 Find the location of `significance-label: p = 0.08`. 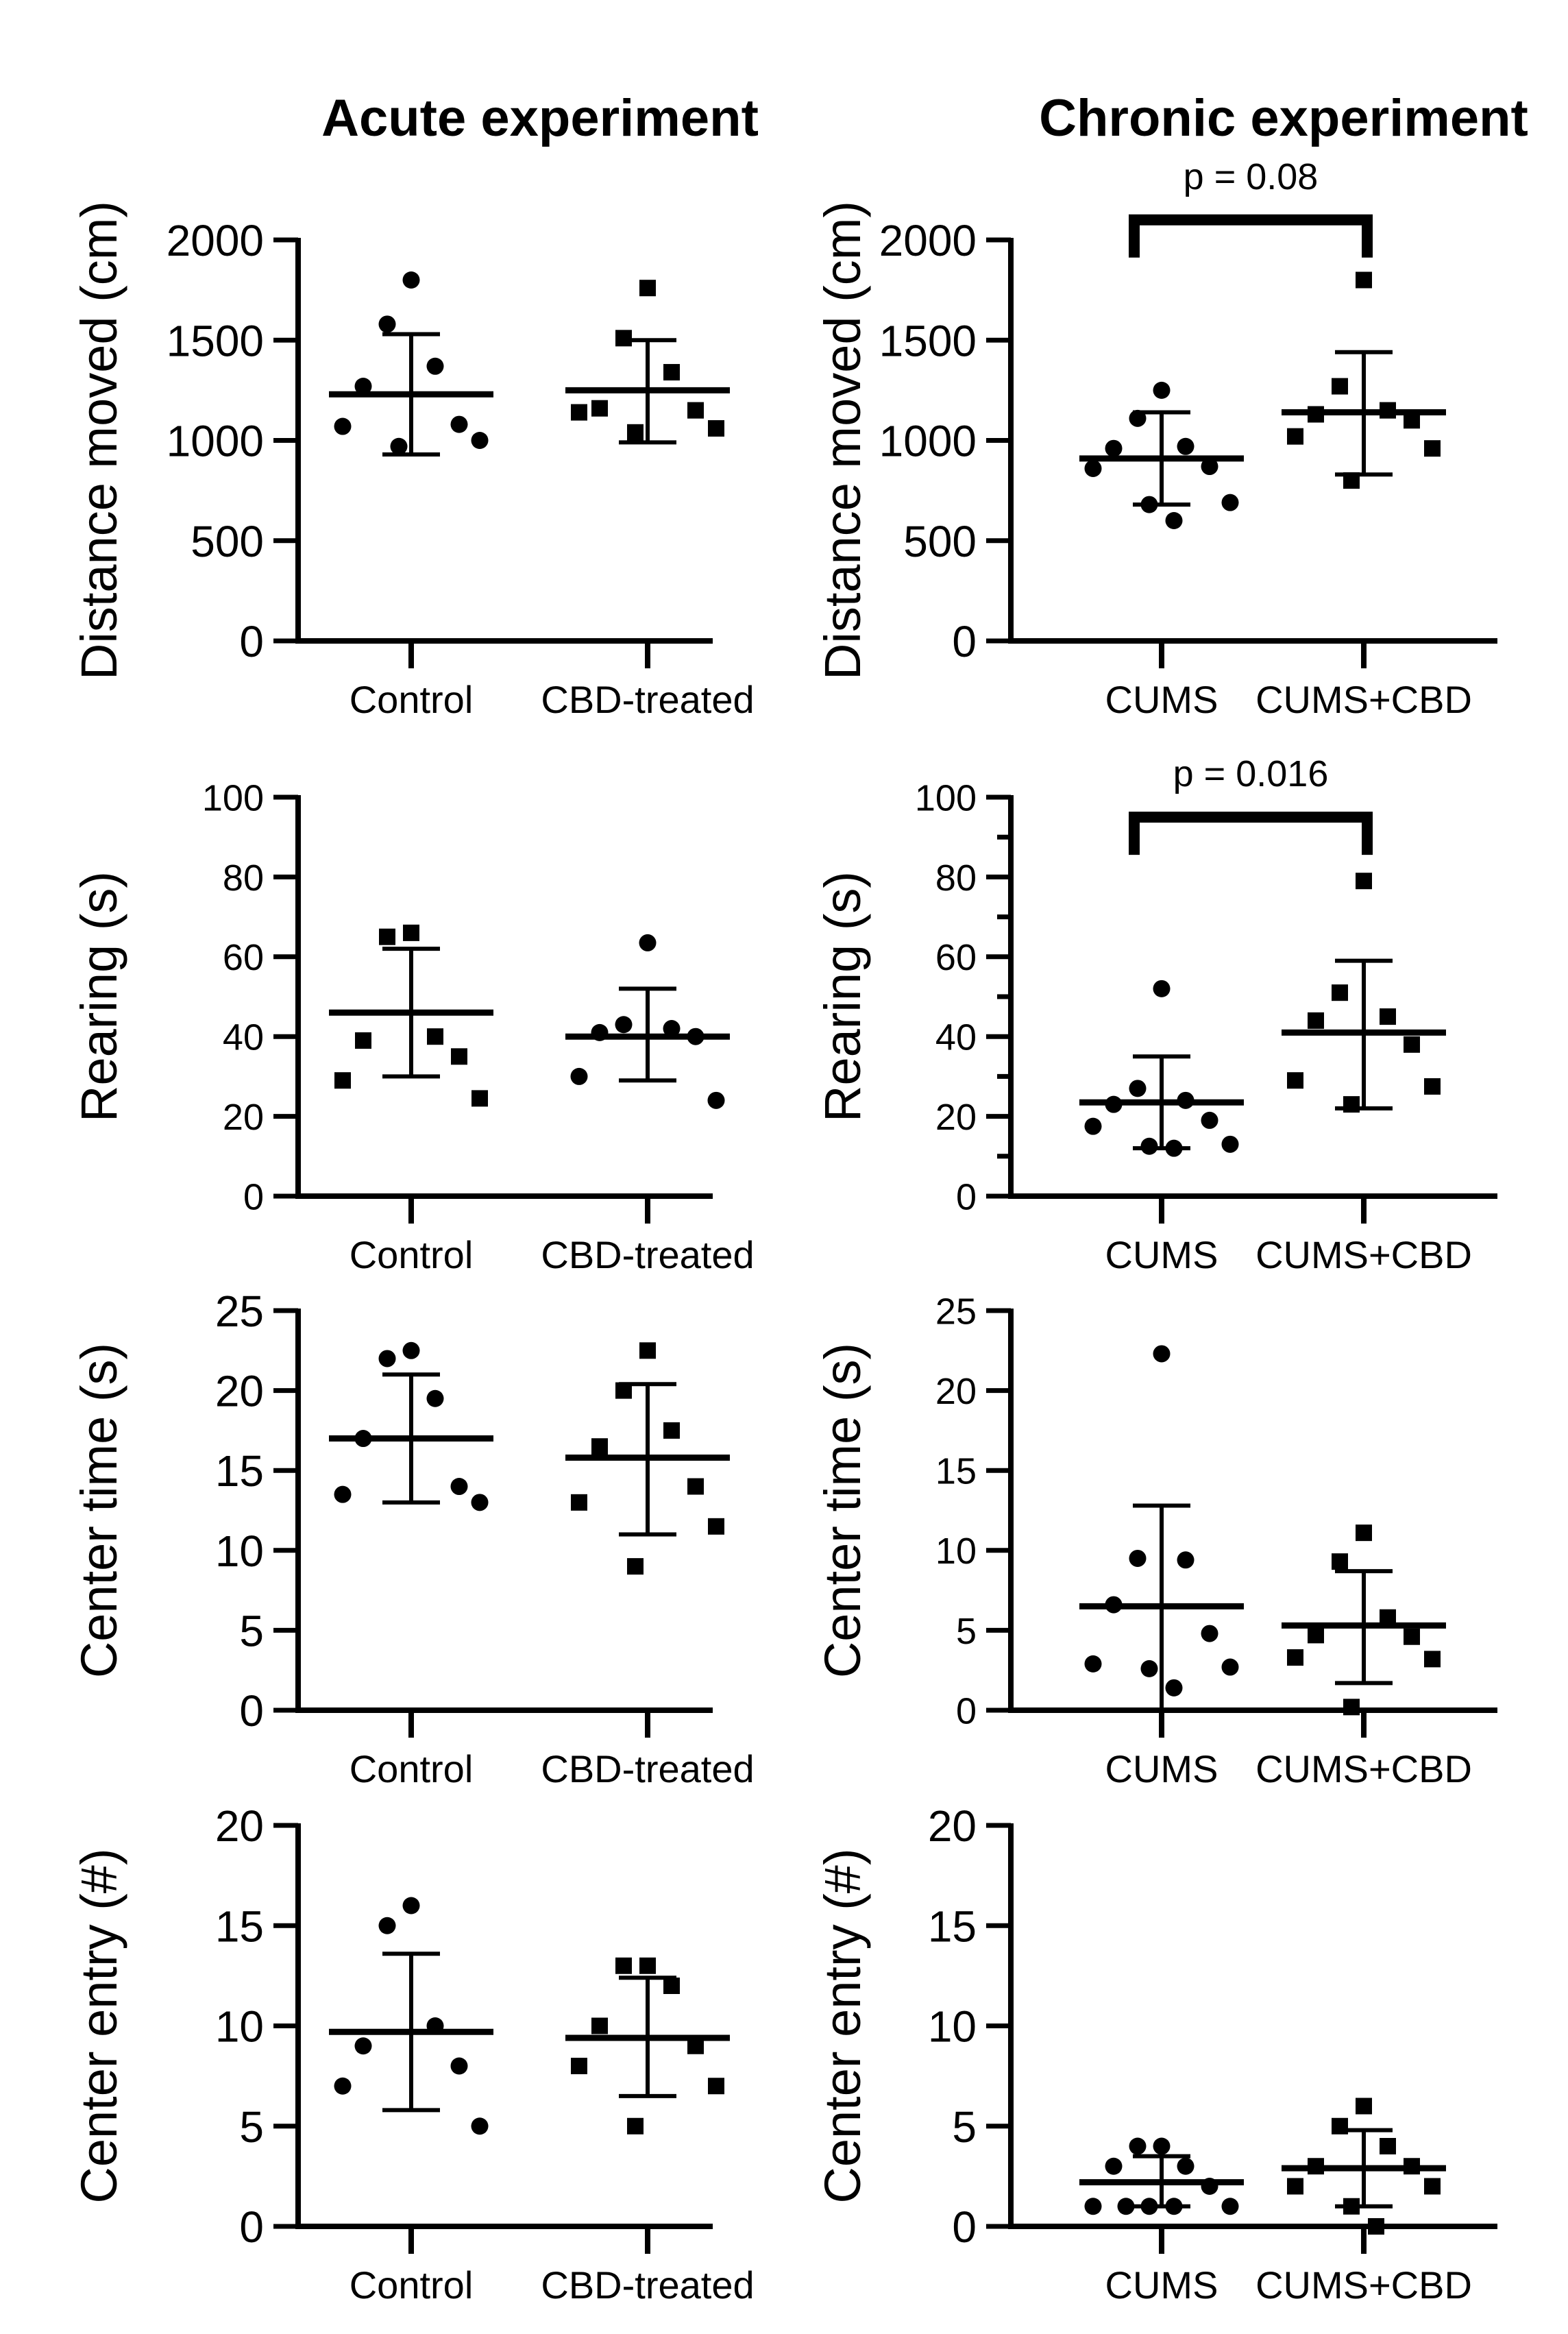

significance-label: p = 0.08 is located at coordinates (1251, 177).